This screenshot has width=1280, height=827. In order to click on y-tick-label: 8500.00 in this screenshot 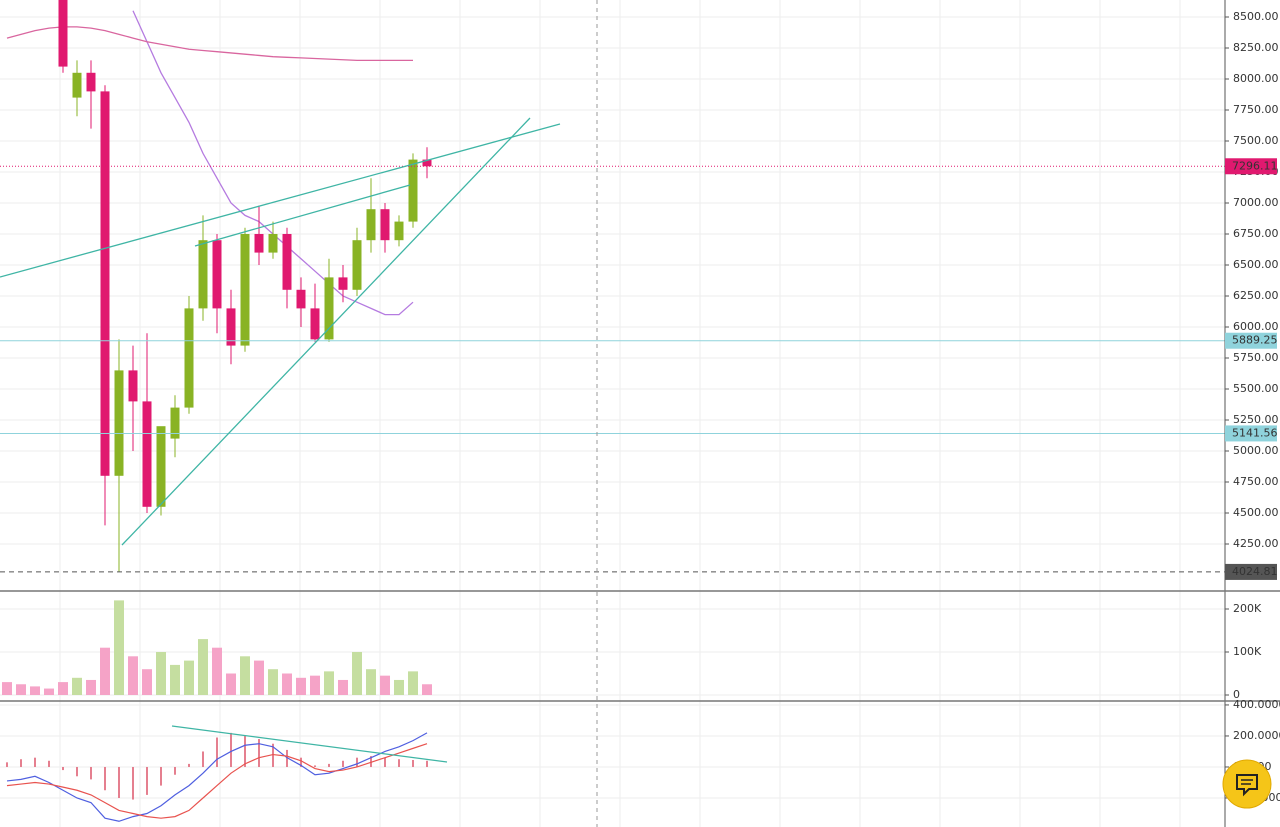, I will do `click(1256, 16)`.